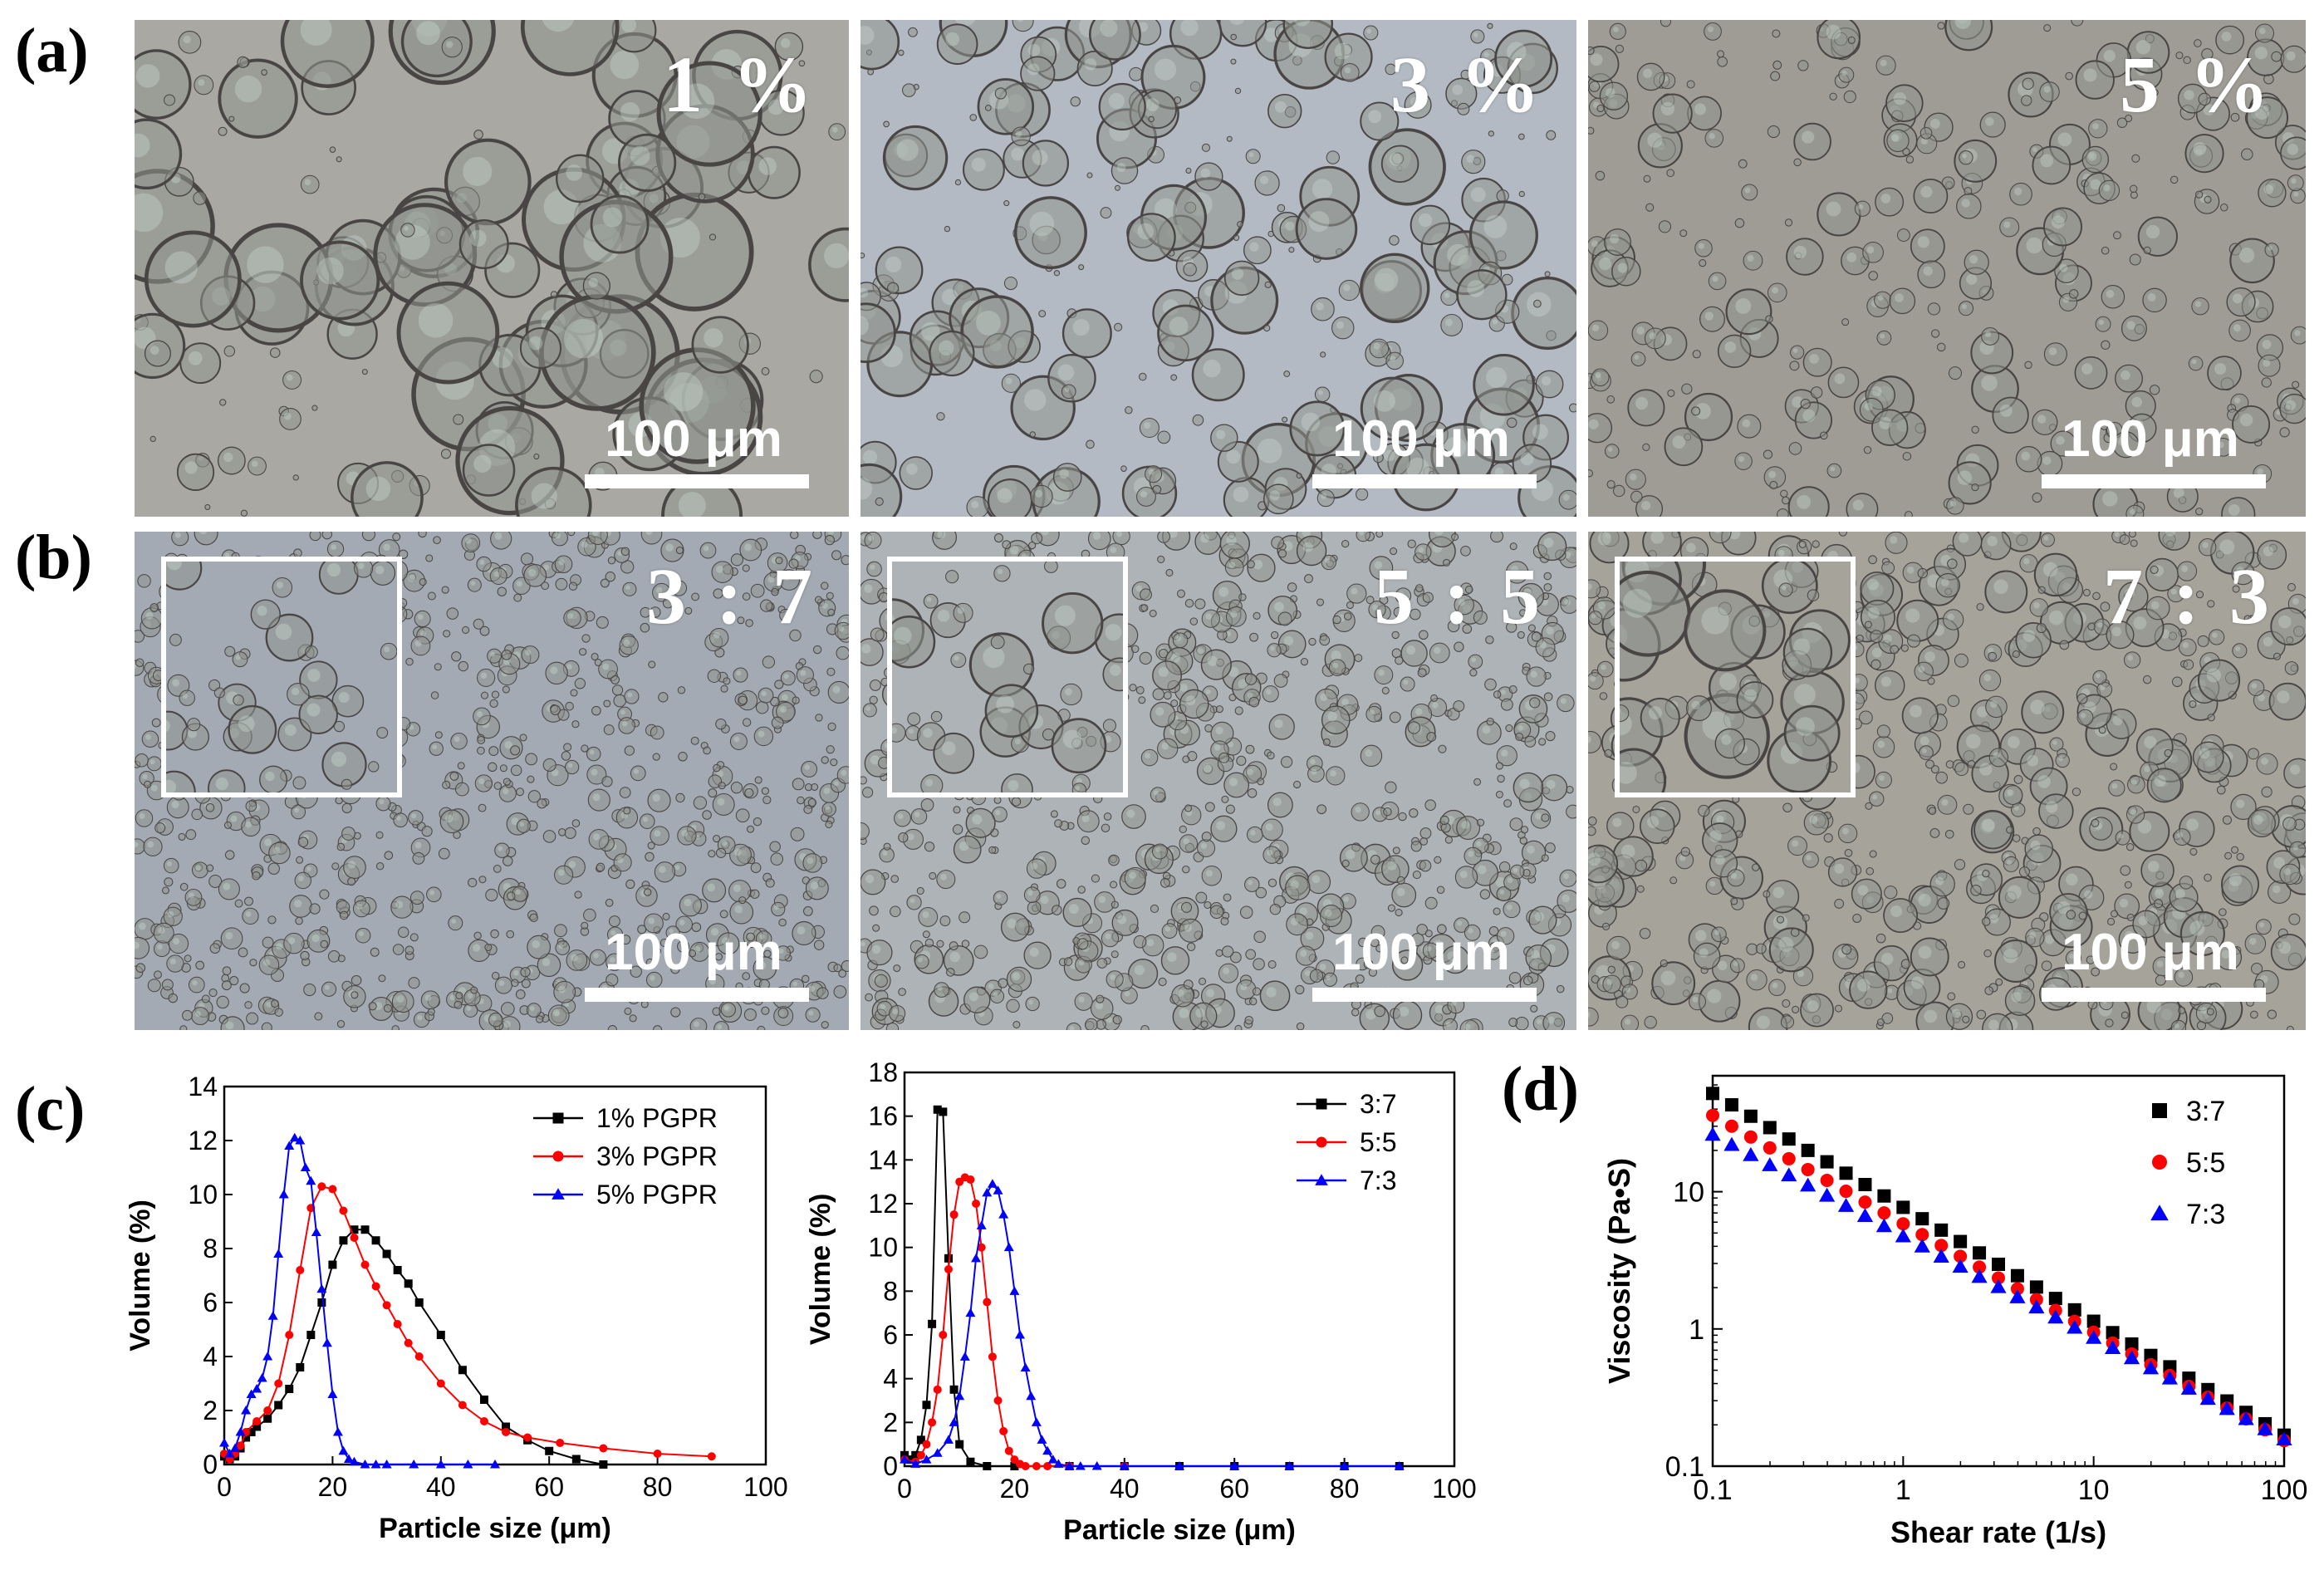 The image size is (2324, 1570). I want to click on y-tick-label: 18, so click(883, 1072).